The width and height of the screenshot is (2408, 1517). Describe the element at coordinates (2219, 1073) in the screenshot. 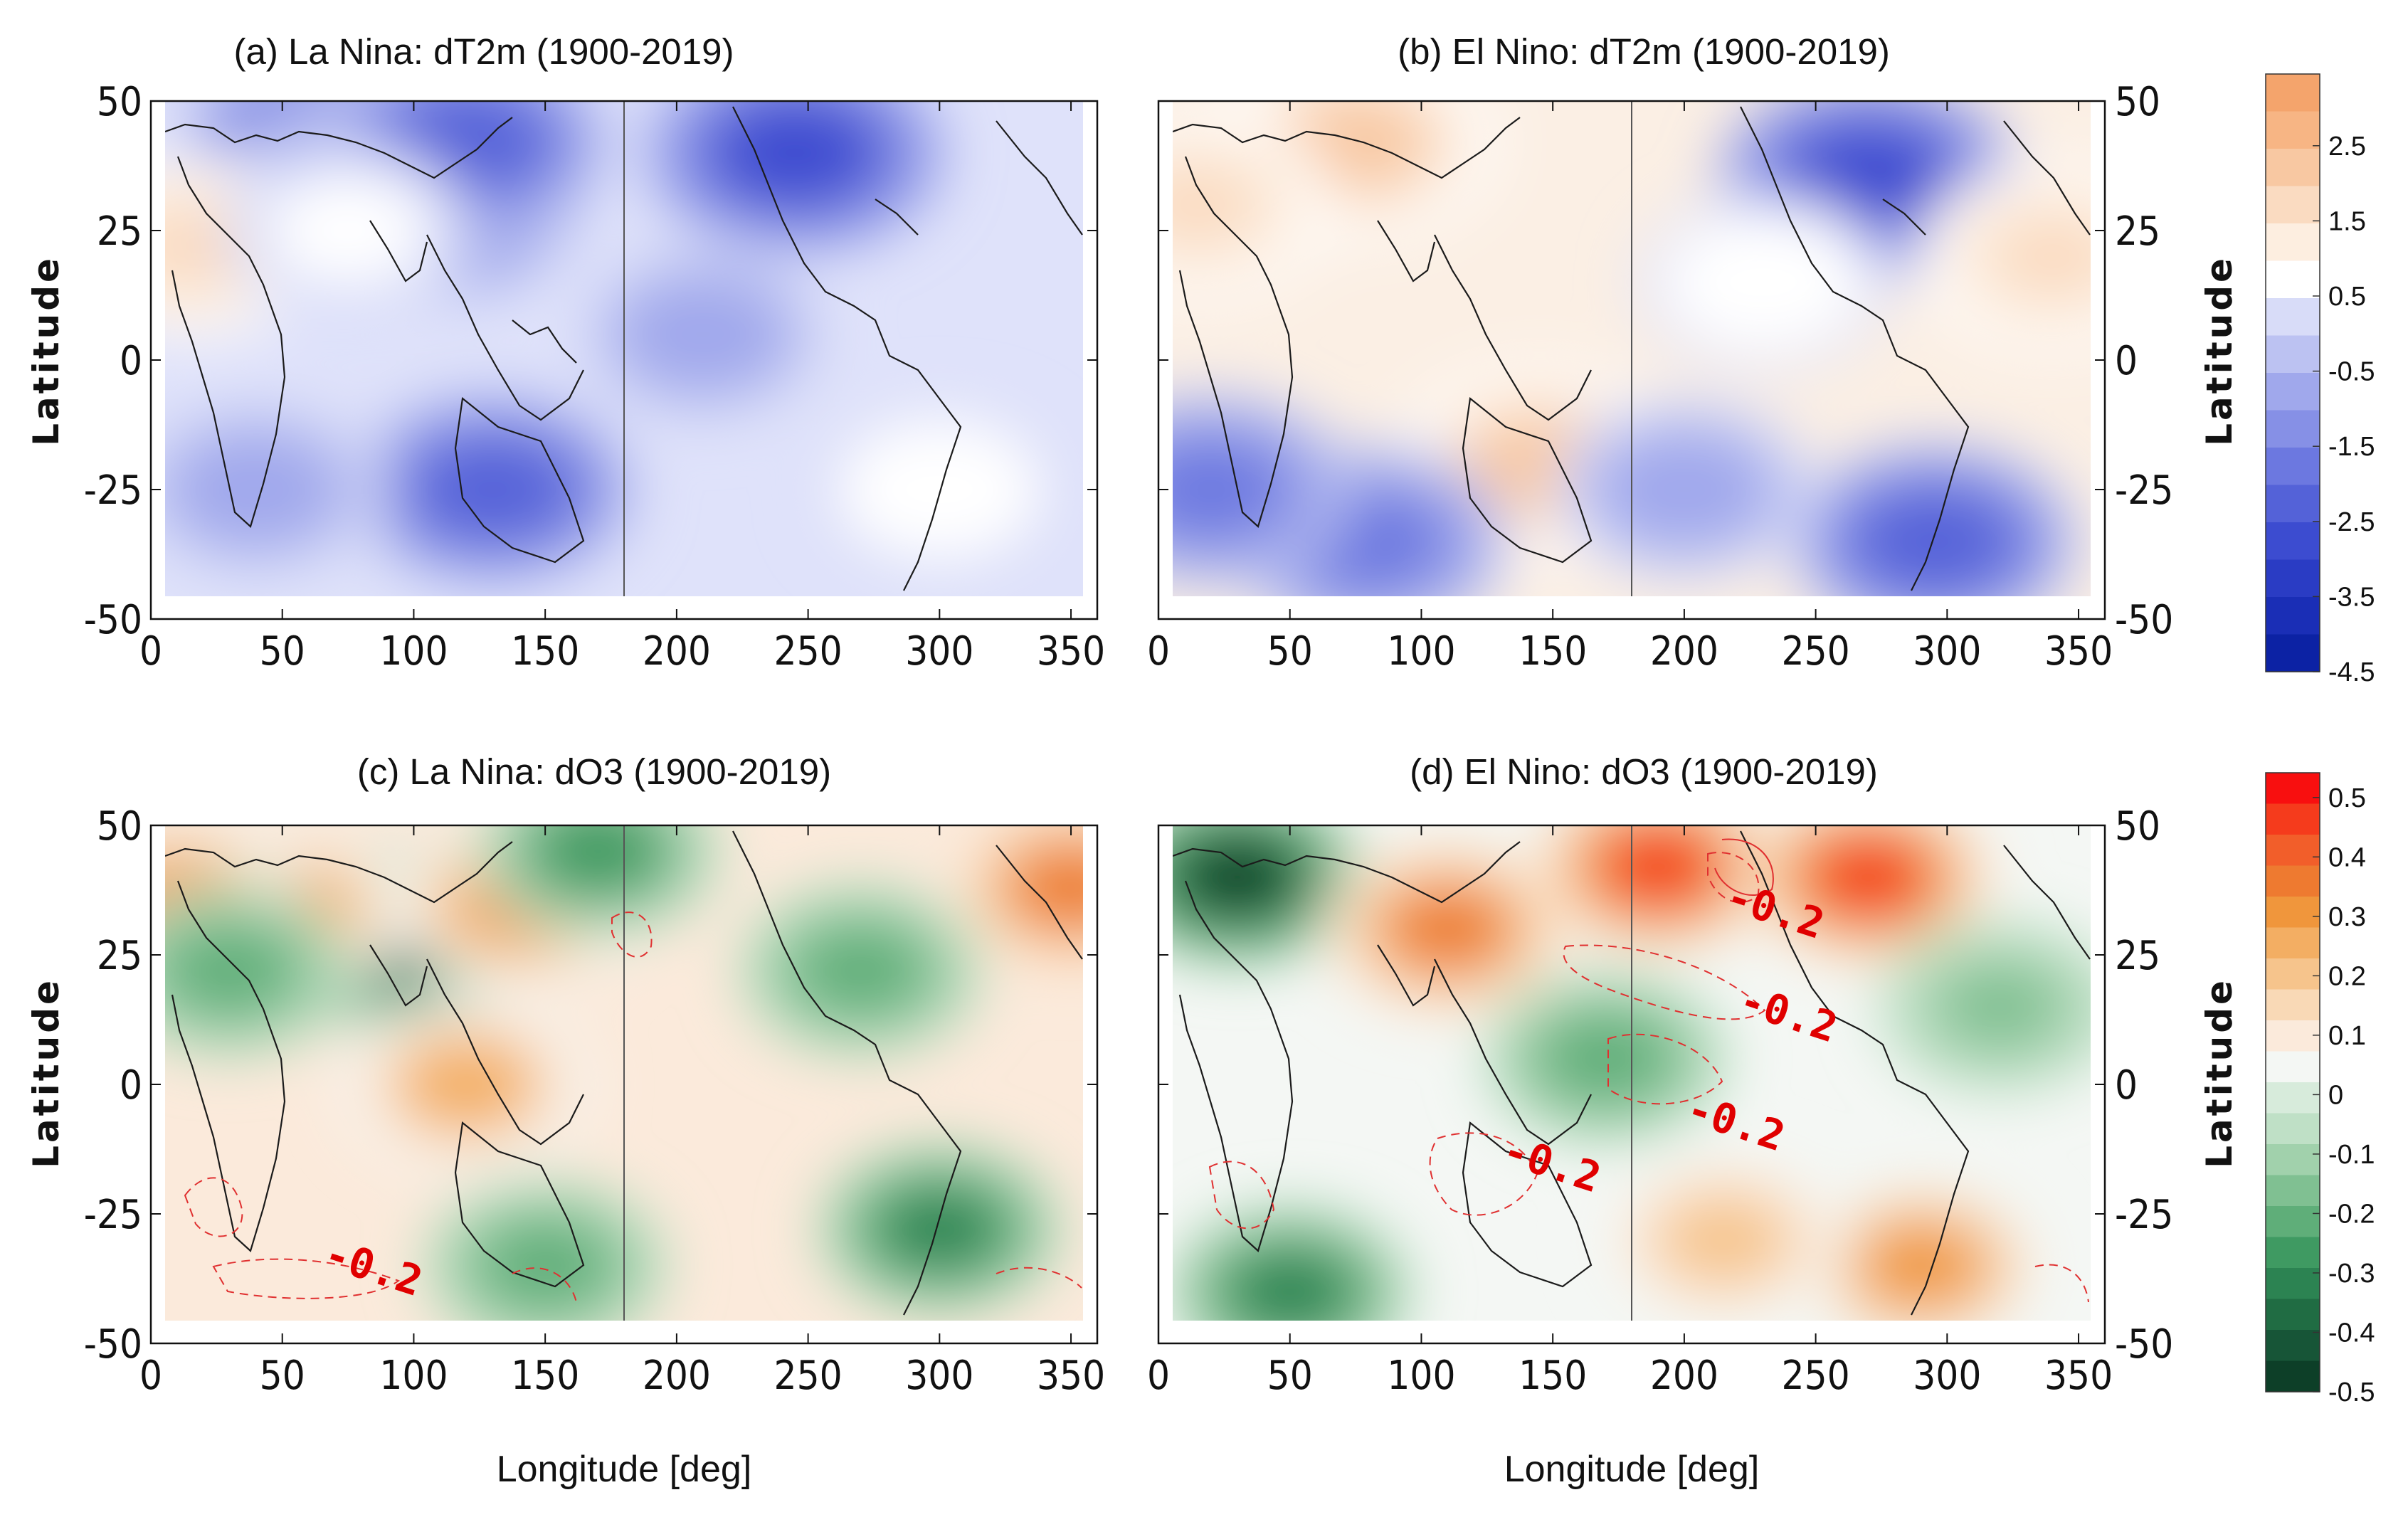

I see `panel-d-ylabel: Latitude` at that location.